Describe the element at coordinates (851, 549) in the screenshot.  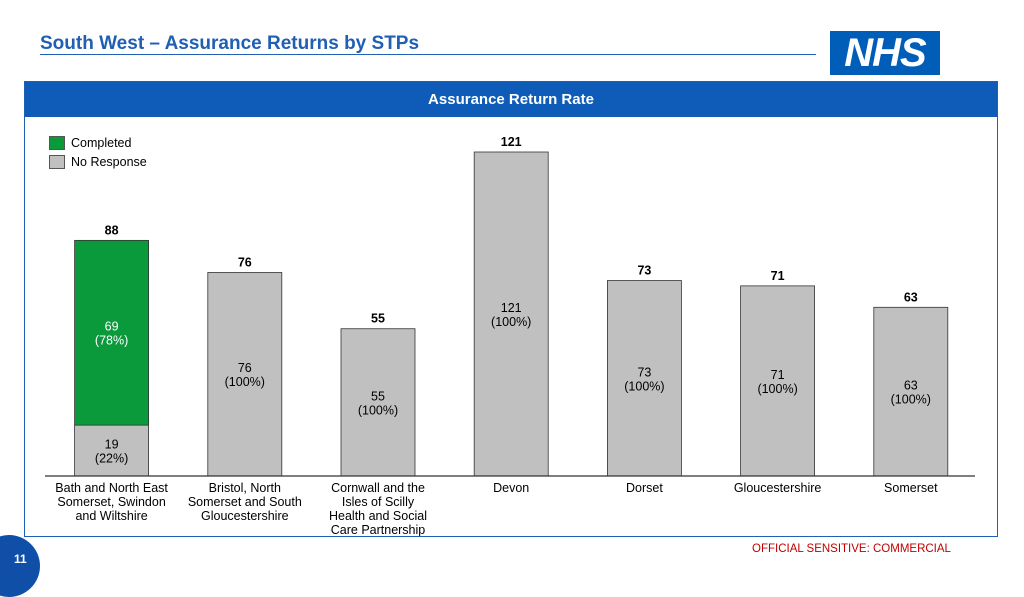
I see `classification-label: OFFICIAL SENSITIVE: COMMERCIAL` at that location.